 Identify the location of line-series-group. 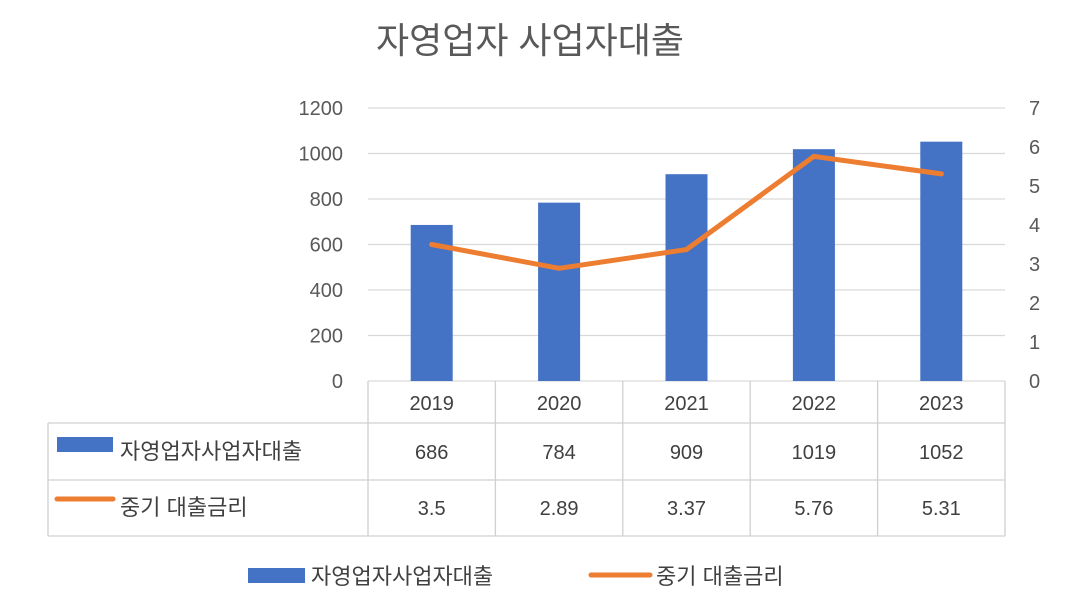
(686, 212).